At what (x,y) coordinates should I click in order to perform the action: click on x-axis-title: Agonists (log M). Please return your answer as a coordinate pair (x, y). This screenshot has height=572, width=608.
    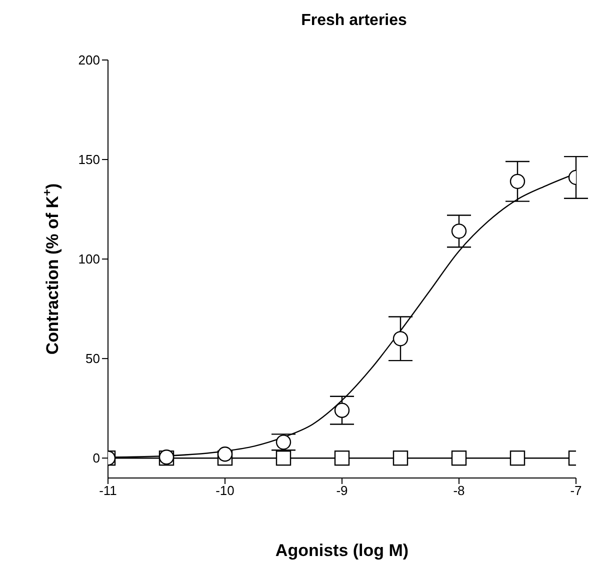
    Looking at the image, I should click on (342, 550).